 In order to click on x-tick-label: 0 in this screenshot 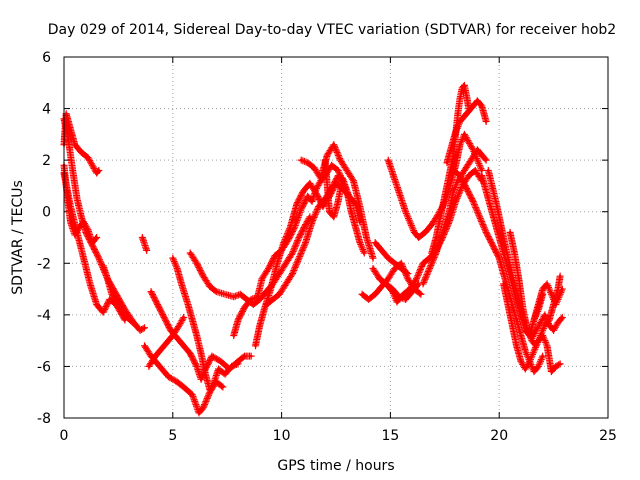, I will do `click(64, 436)`.